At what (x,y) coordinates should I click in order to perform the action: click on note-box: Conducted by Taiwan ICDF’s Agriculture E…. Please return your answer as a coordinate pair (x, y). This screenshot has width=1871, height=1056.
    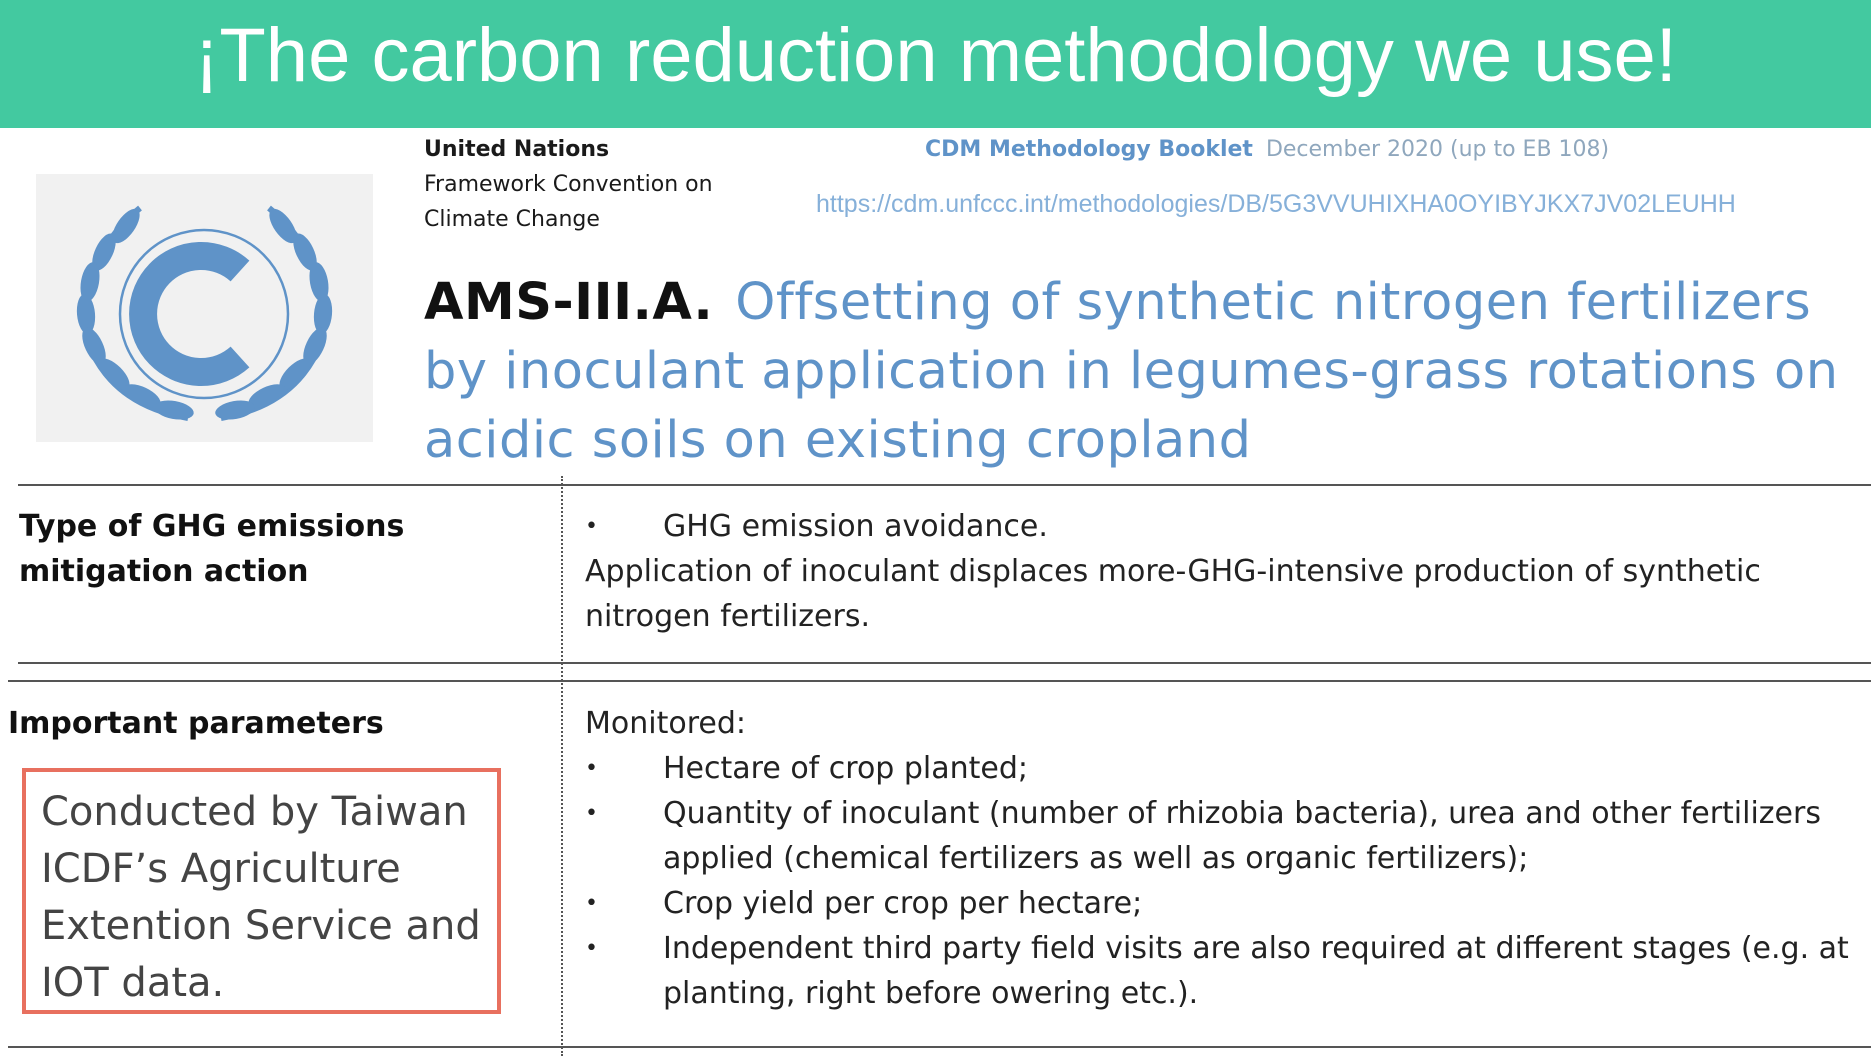
    Looking at the image, I should click on (261, 891).